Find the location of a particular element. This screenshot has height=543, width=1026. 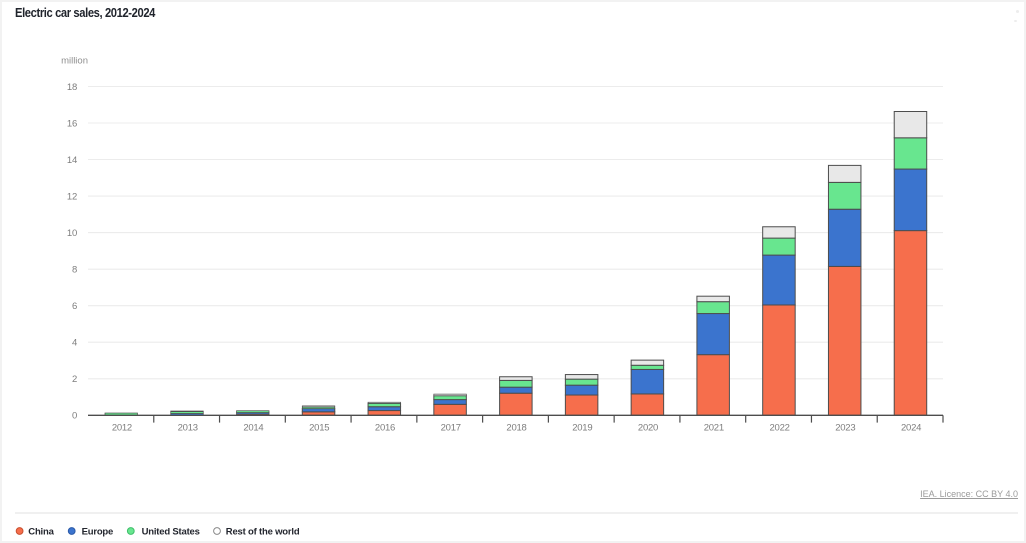

svg-text: 2023 is located at coordinates (845, 428).